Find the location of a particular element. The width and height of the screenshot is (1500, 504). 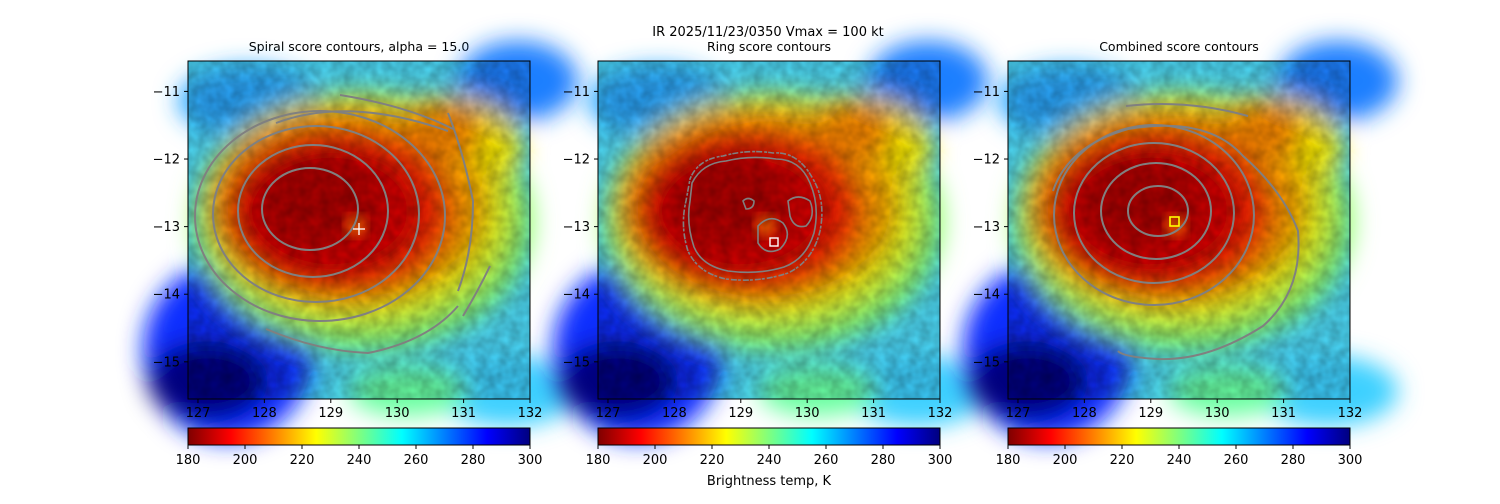

colorbar-right: 180 200 220 240 260 280 300 is located at coordinates (1179, 447).